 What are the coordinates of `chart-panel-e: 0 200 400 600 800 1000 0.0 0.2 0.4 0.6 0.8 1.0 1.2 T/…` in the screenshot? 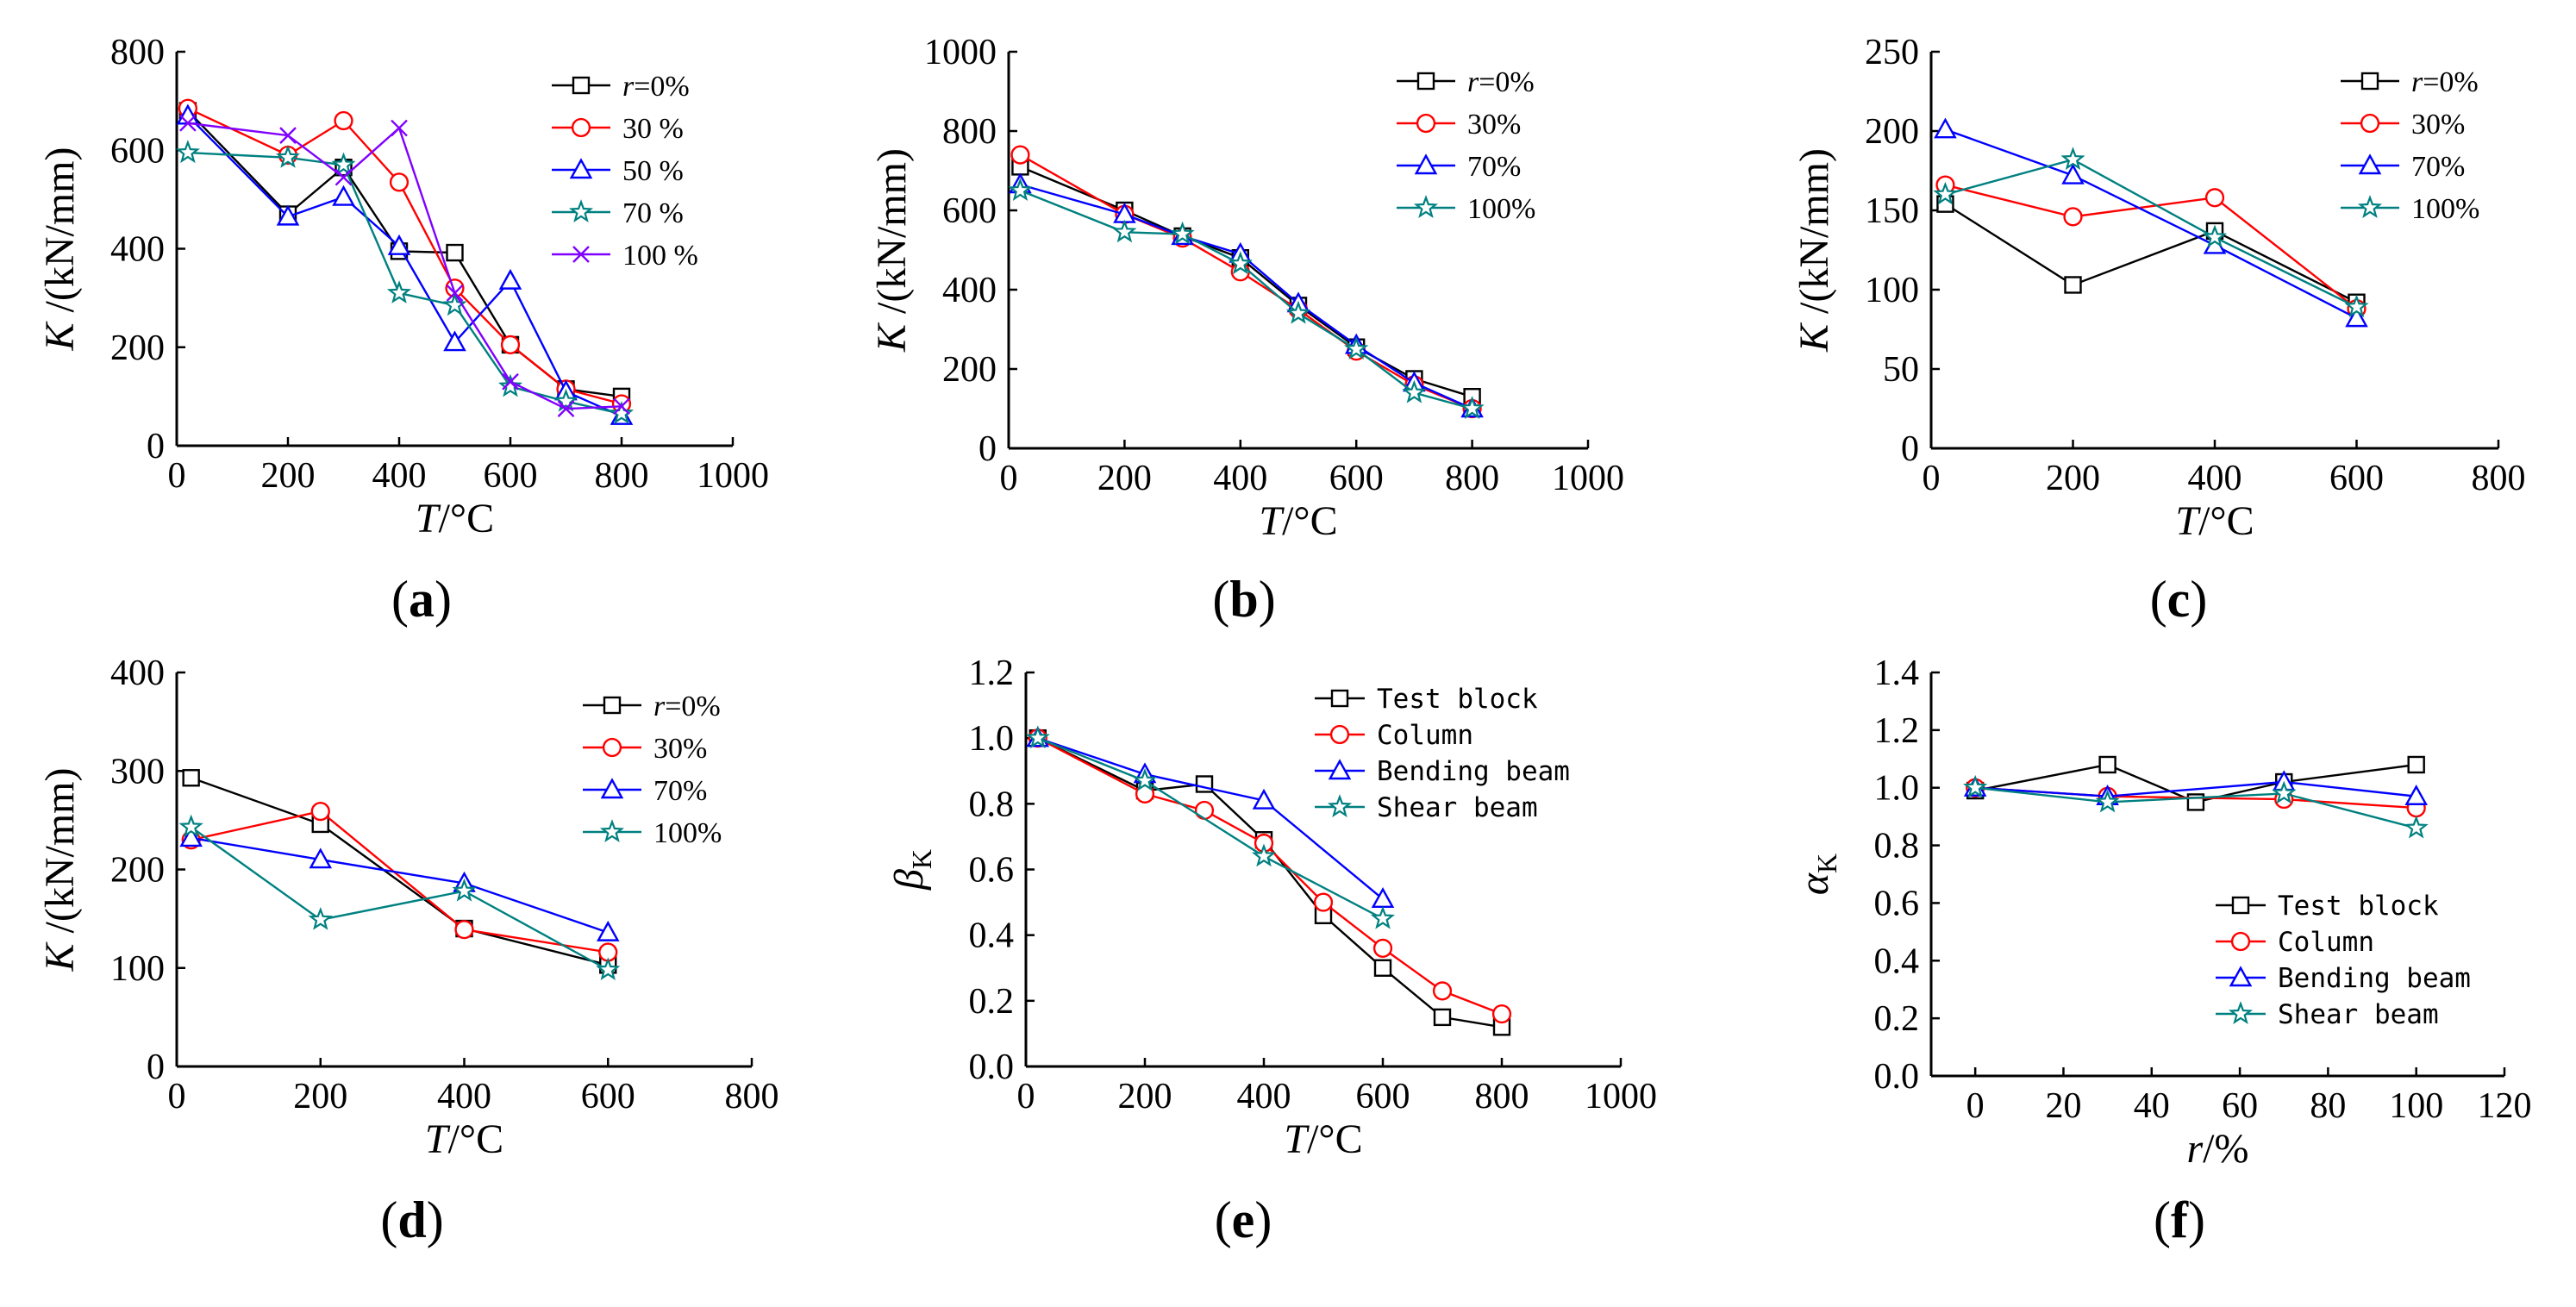 It's located at (1271, 951).